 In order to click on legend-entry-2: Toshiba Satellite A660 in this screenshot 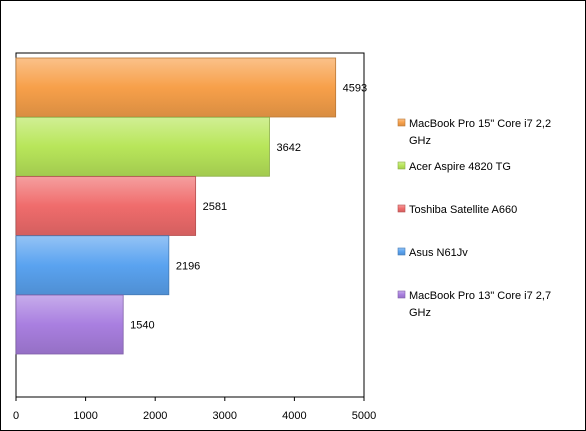, I will do `click(463, 210)`.